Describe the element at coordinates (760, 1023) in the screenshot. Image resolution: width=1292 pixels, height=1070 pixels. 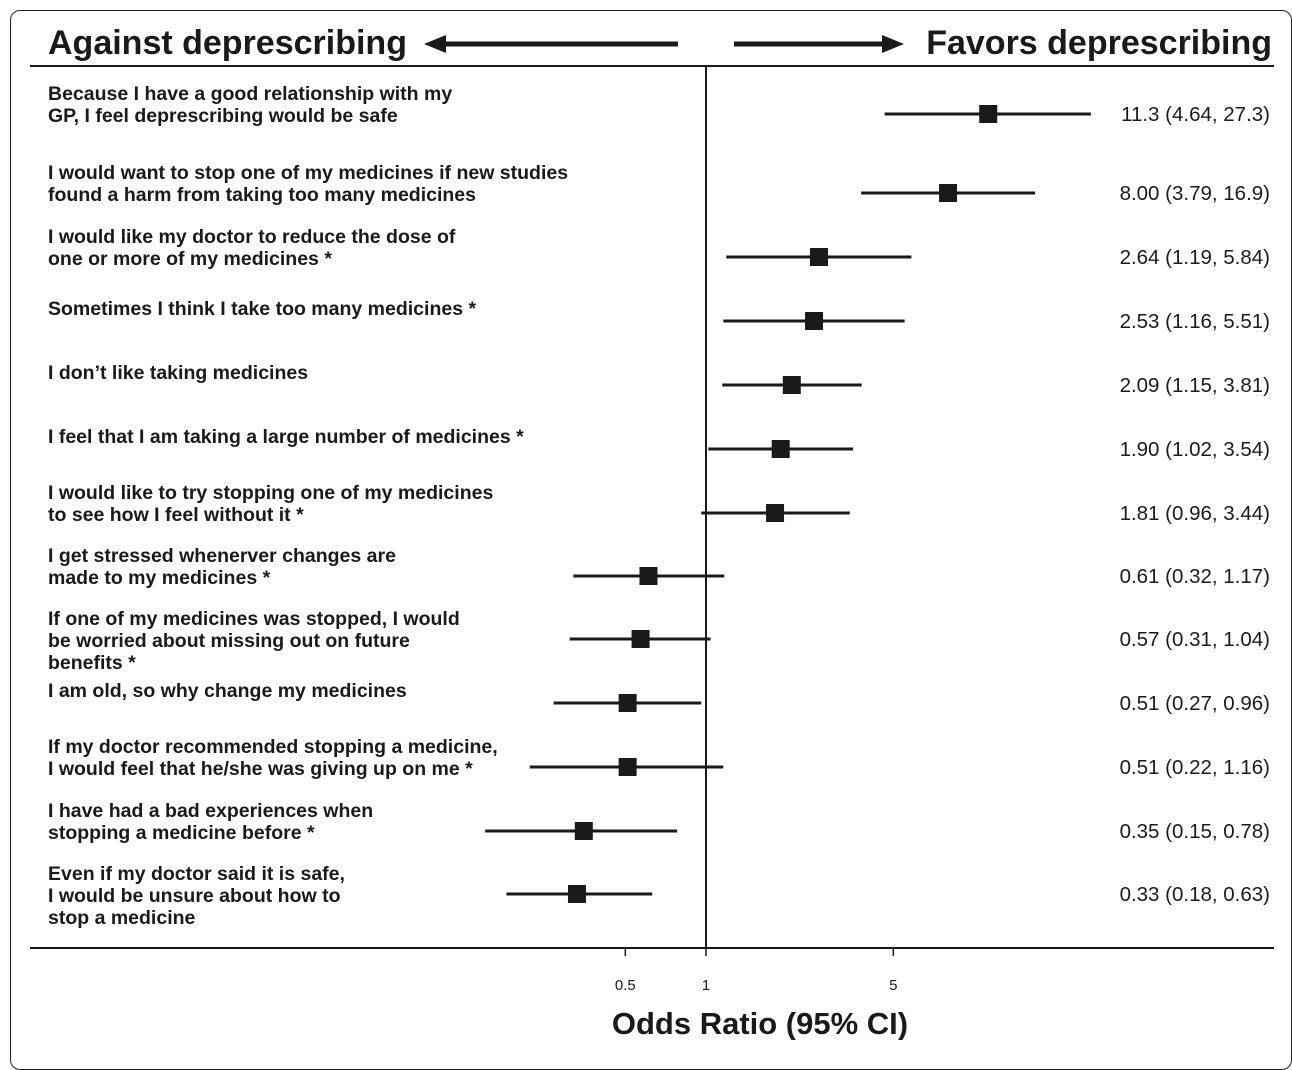
I see `x-axis-title: Odds Ratio (95% CI)` at that location.